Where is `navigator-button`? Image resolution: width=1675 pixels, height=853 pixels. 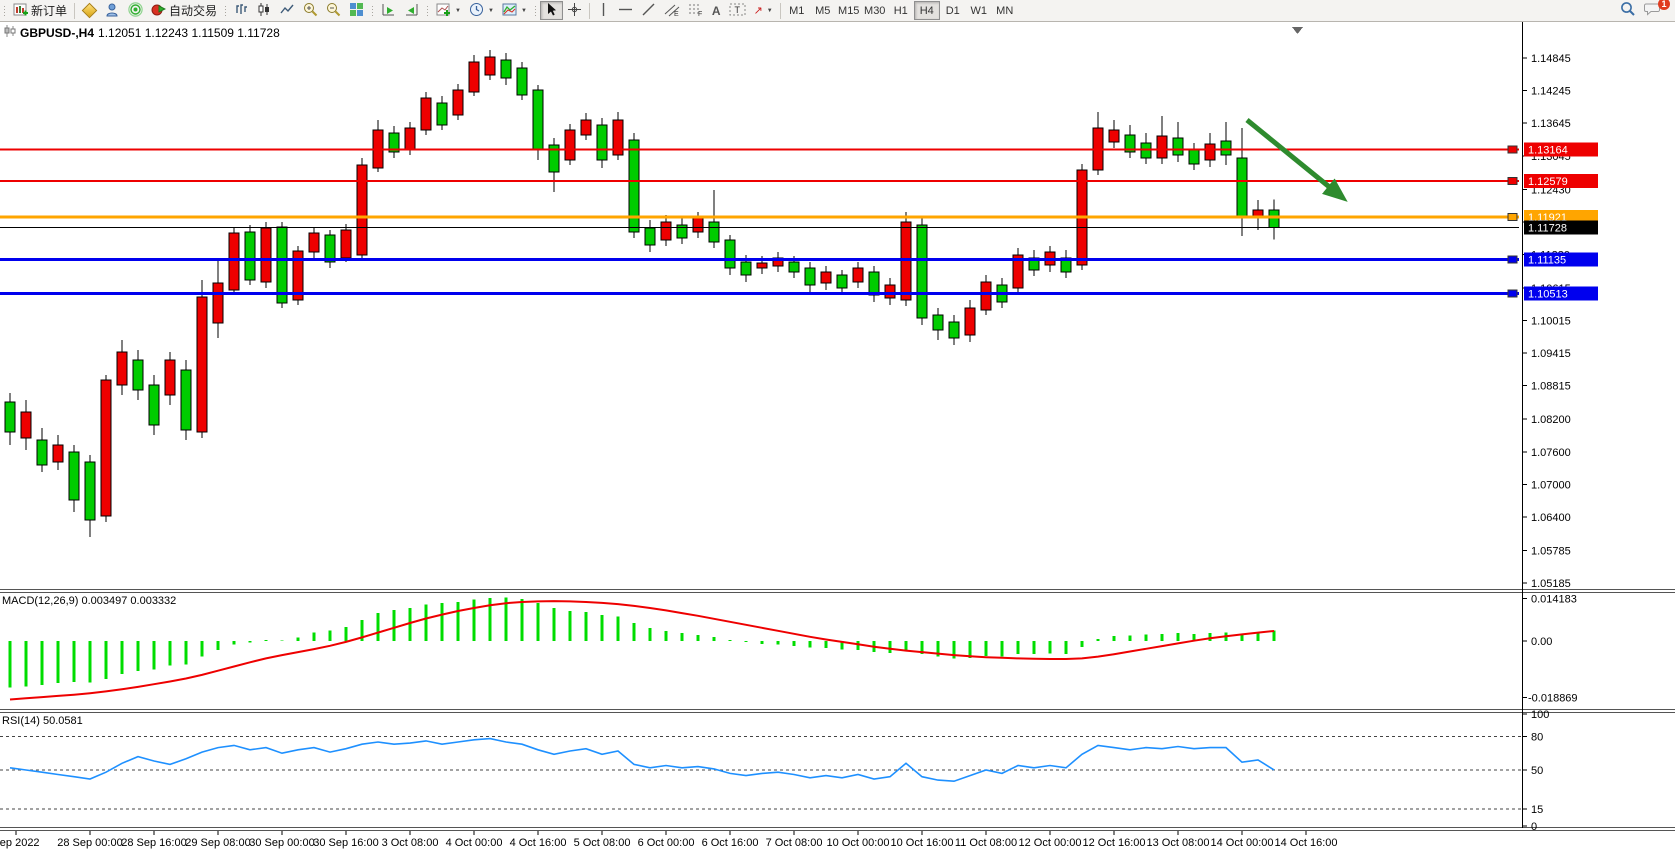 navigator-button is located at coordinates (112, 10).